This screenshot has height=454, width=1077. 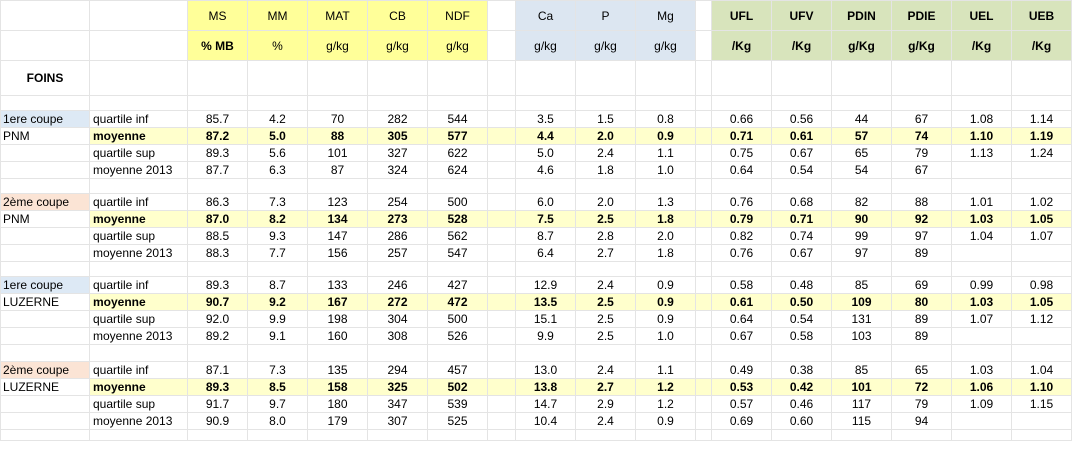 What do you see at coordinates (981, 153) in the screenshot?
I see `value-cell: 1.13` at bounding box center [981, 153].